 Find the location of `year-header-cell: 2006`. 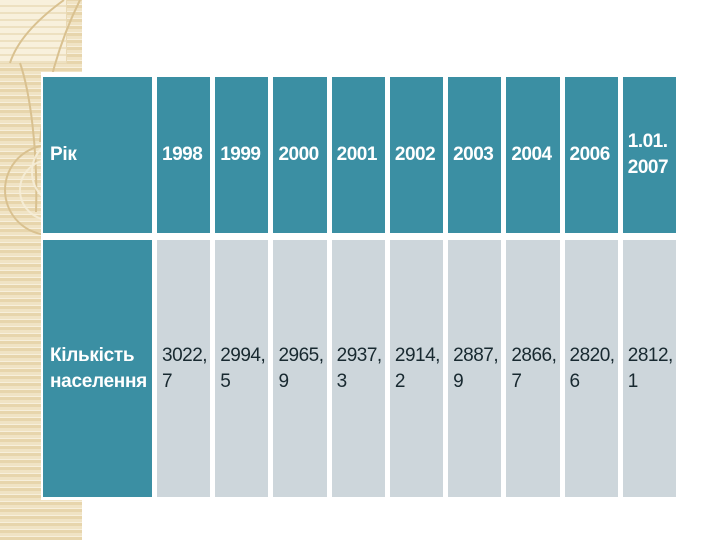

year-header-cell: 2006 is located at coordinates (591, 155).